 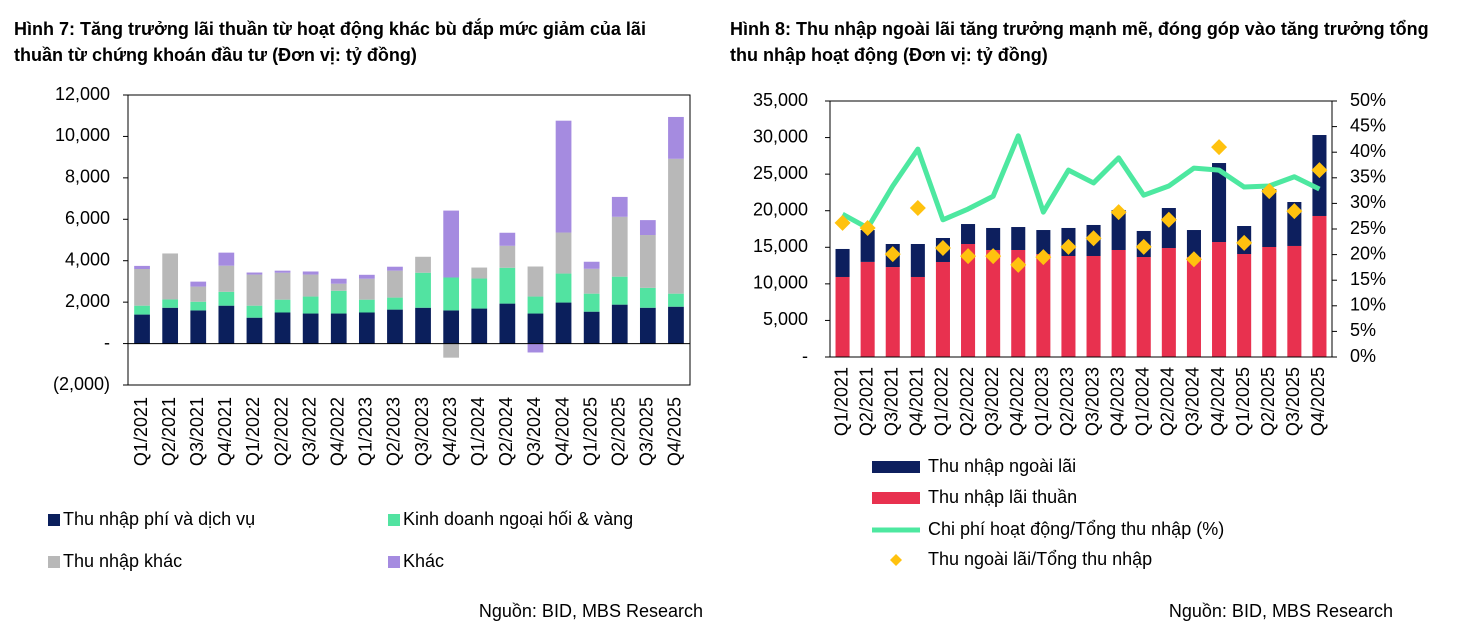 What do you see at coordinates (1040, 559) in the screenshot?
I see `legend-label: Thu ngoài lãi/Tổng thu nhập` at bounding box center [1040, 559].